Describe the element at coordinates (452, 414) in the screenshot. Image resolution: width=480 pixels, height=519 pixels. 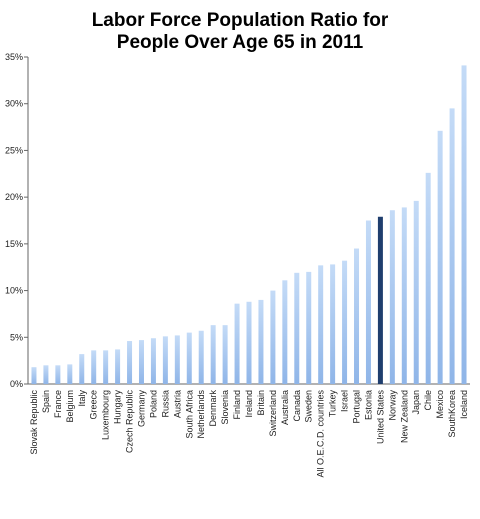
I see `x-tick-label: SouthKorea` at that location.